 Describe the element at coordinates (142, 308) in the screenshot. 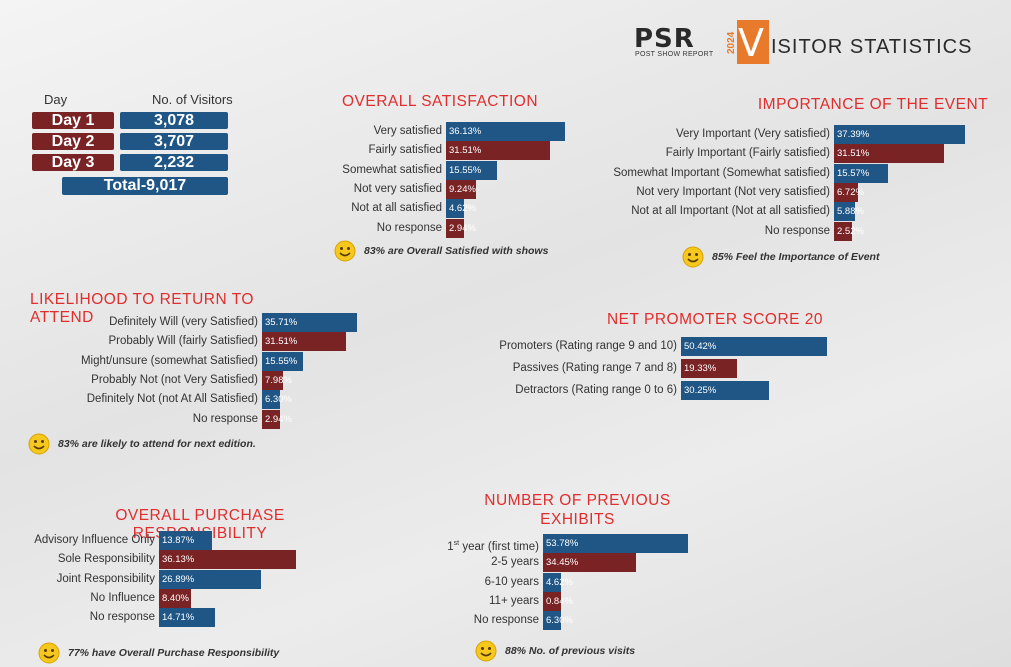

I see `chart-title: LIKELIHOOD TO RETURN TO ATTEND` at that location.